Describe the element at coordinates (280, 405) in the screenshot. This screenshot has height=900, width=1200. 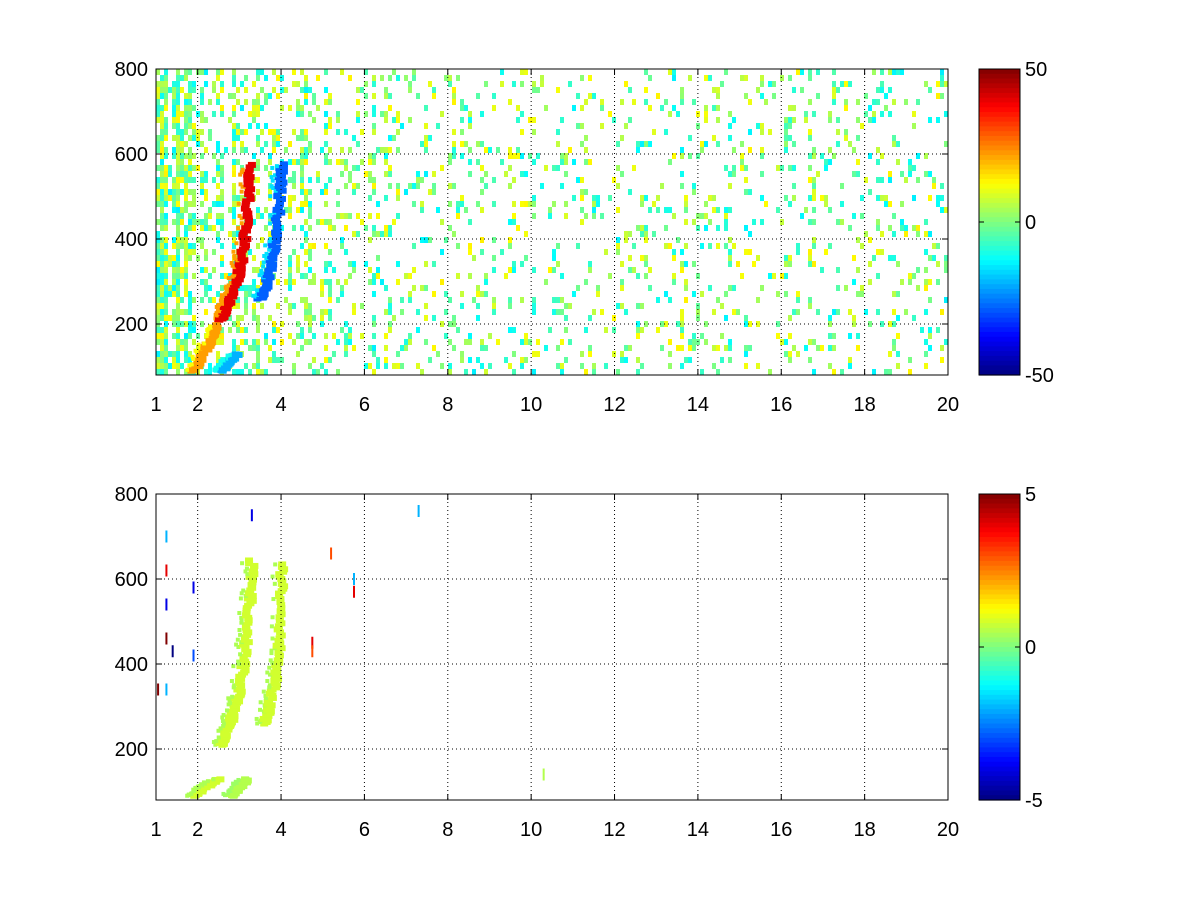
I see `x-tick-label: 4` at that location.